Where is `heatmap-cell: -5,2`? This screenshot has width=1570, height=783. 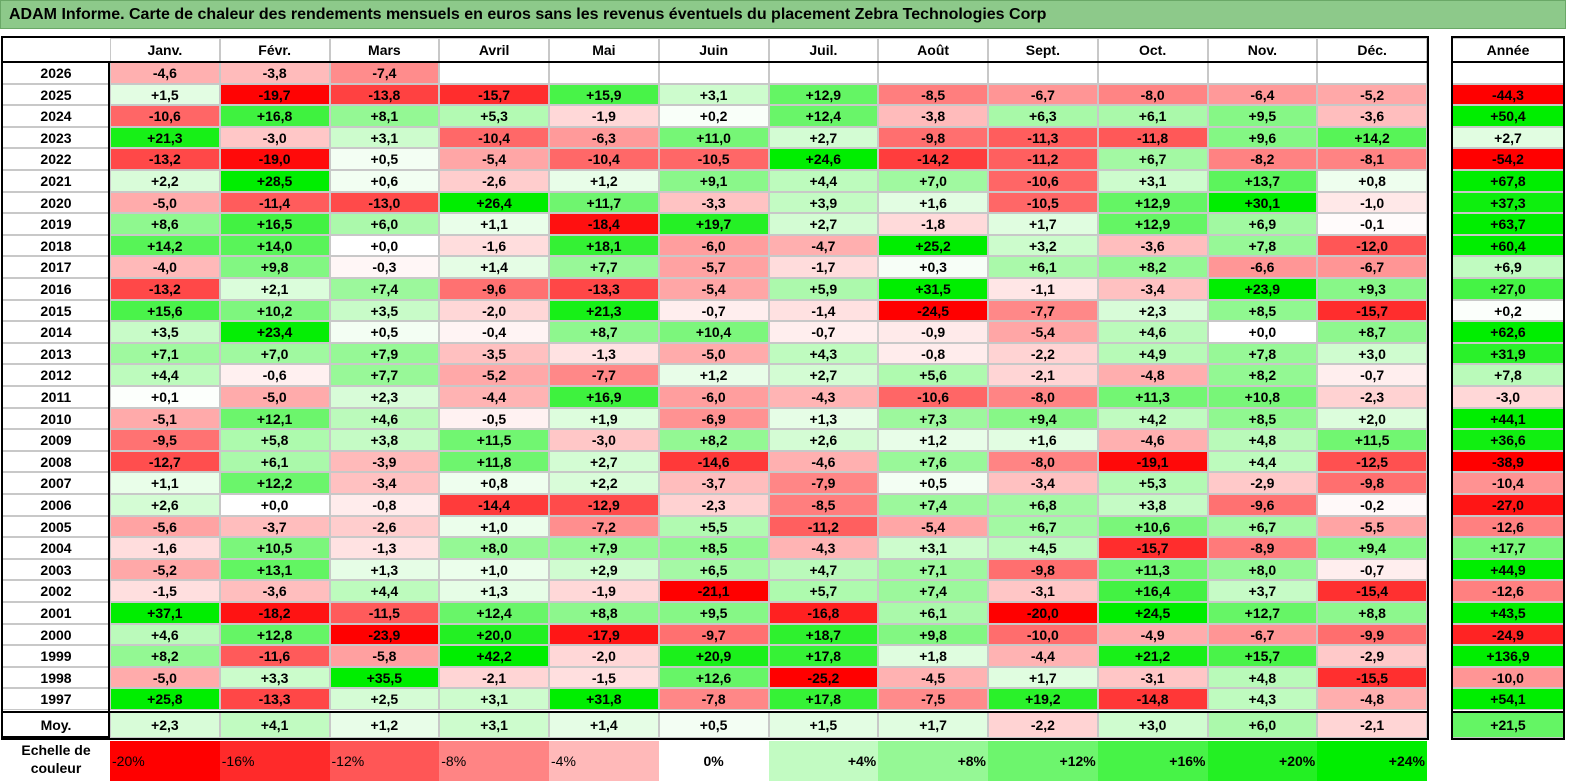
heatmap-cell: -5,2 is located at coordinates (1372, 94).